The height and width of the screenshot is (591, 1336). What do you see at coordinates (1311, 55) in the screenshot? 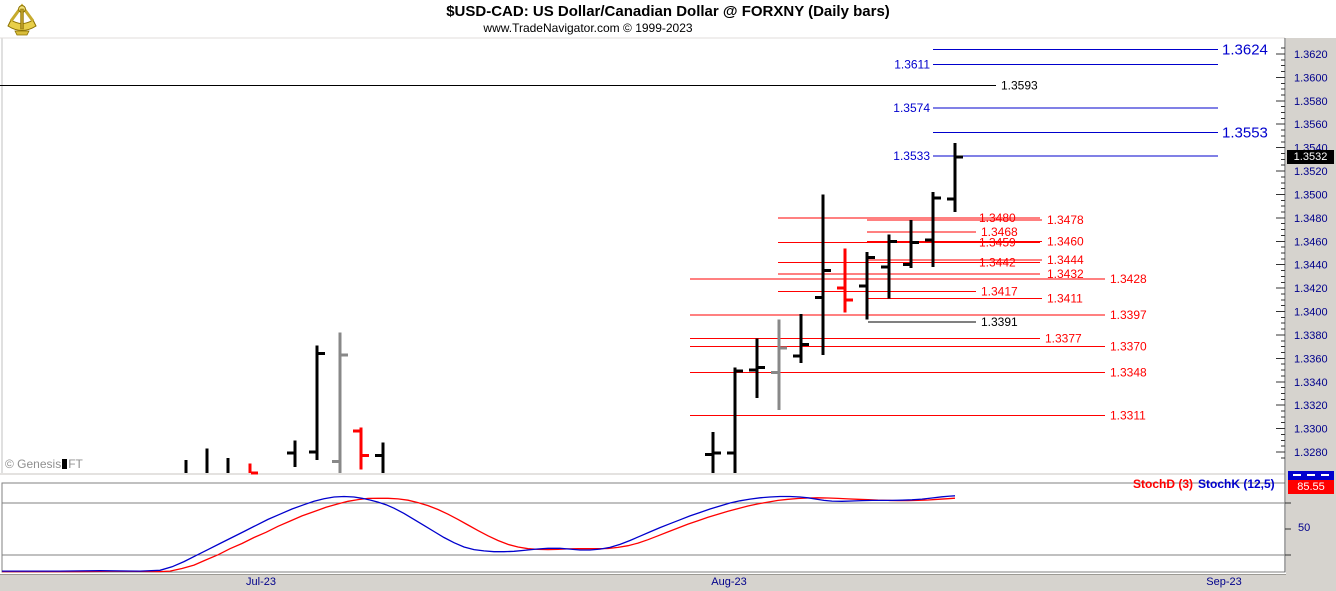
I see `price-axis-tick-label: 1.3620` at bounding box center [1311, 55].